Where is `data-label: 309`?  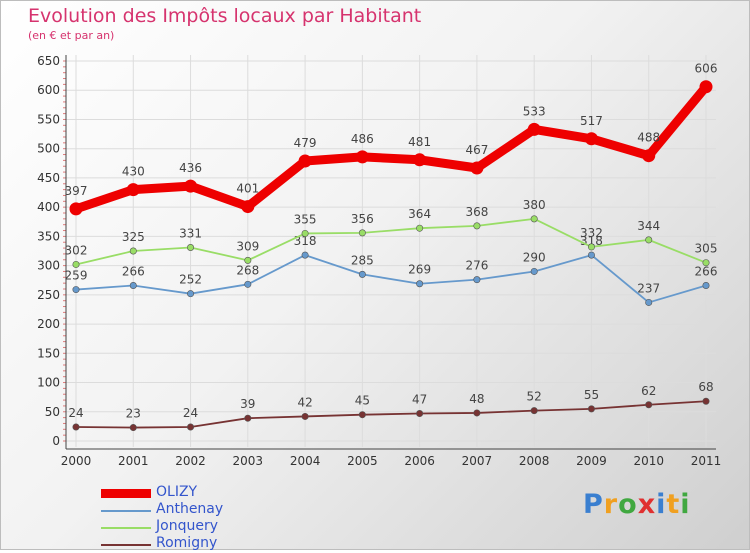 data-label: 309 is located at coordinates (247, 246).